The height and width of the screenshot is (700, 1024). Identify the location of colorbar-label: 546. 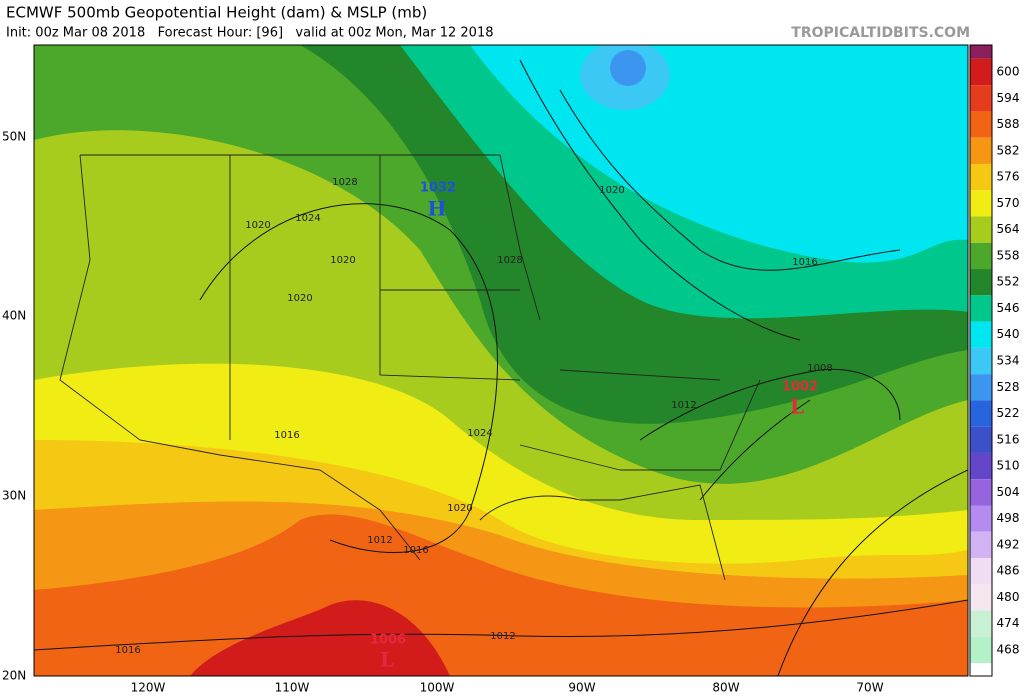
(1008, 308).